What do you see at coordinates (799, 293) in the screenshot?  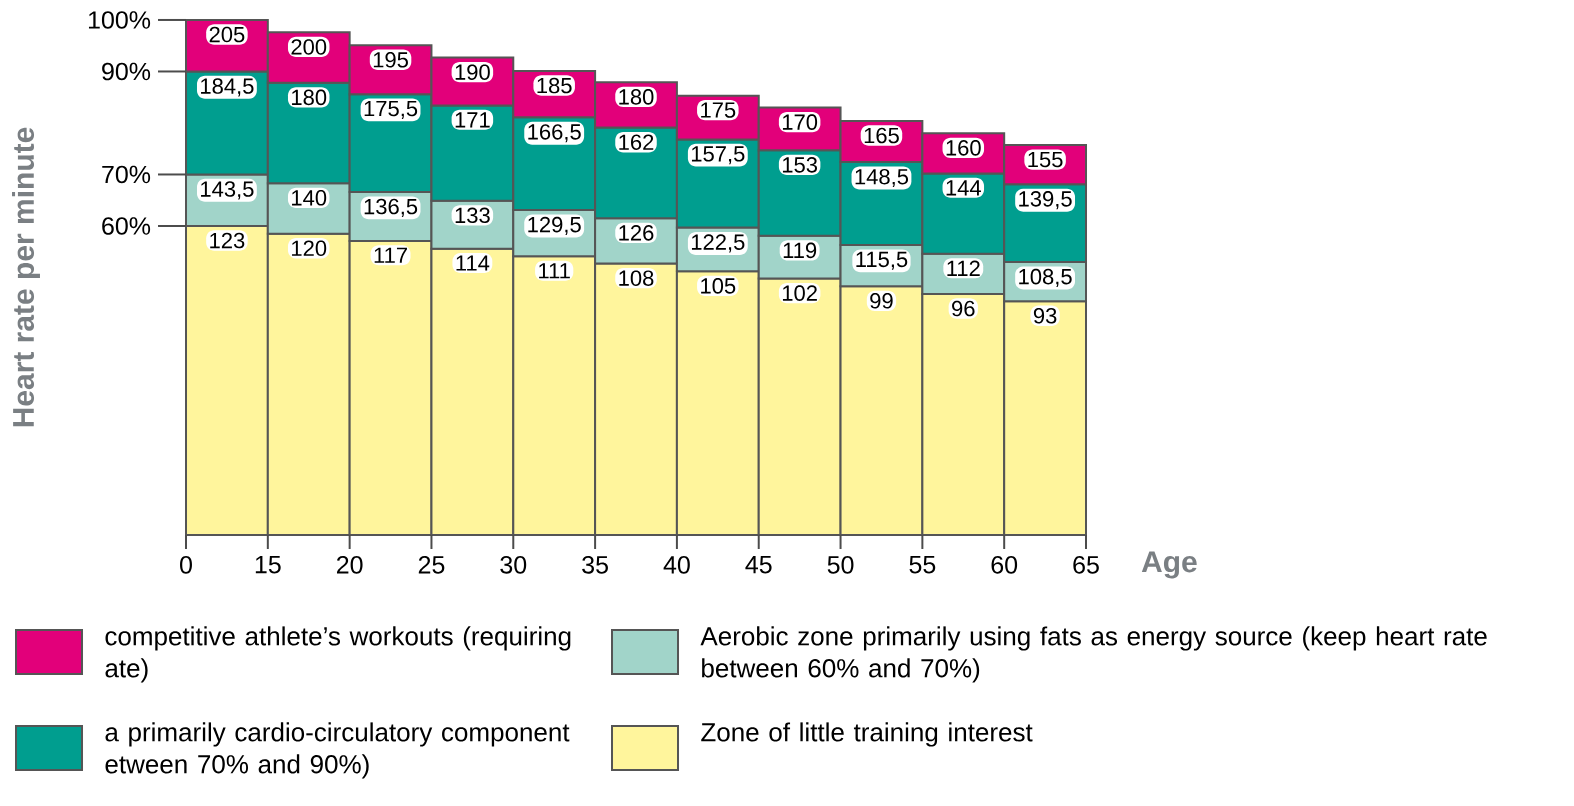 I see `annotation: 102` at bounding box center [799, 293].